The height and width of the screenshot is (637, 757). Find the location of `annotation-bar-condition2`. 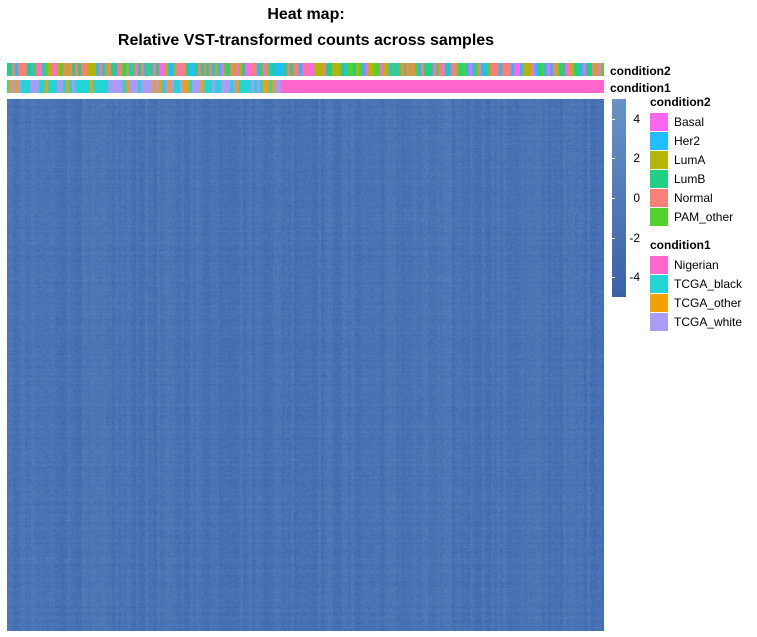

annotation-bar-condition2 is located at coordinates (305, 69).